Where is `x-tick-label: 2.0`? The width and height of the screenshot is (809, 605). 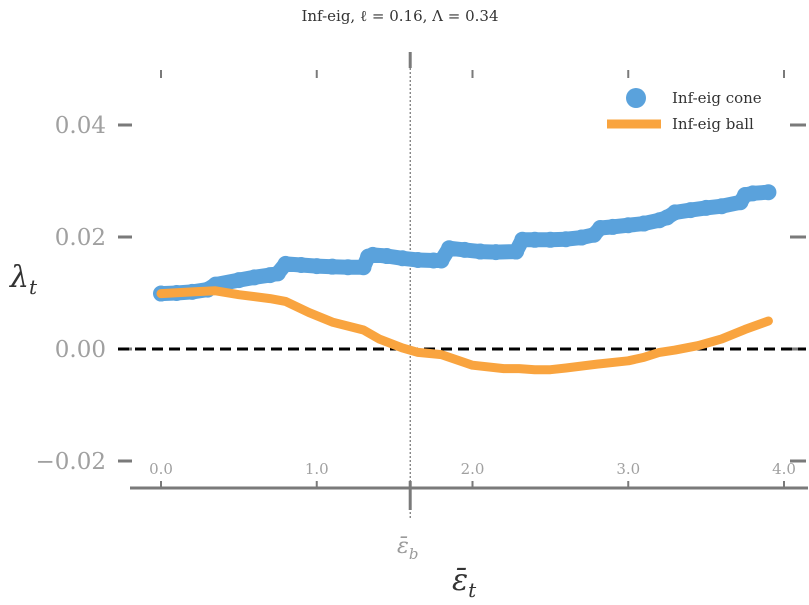 x-tick-label: 2.0 is located at coordinates (473, 469).